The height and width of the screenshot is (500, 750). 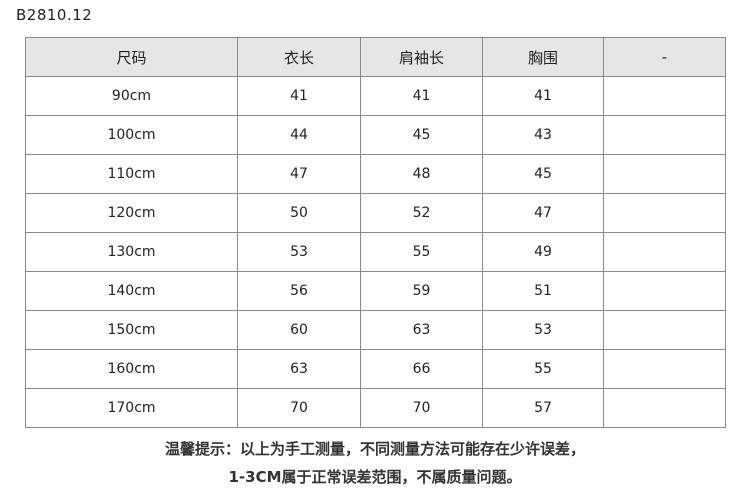 I want to click on table-row: 100cm 44 45 43, so click(x=375, y=135).